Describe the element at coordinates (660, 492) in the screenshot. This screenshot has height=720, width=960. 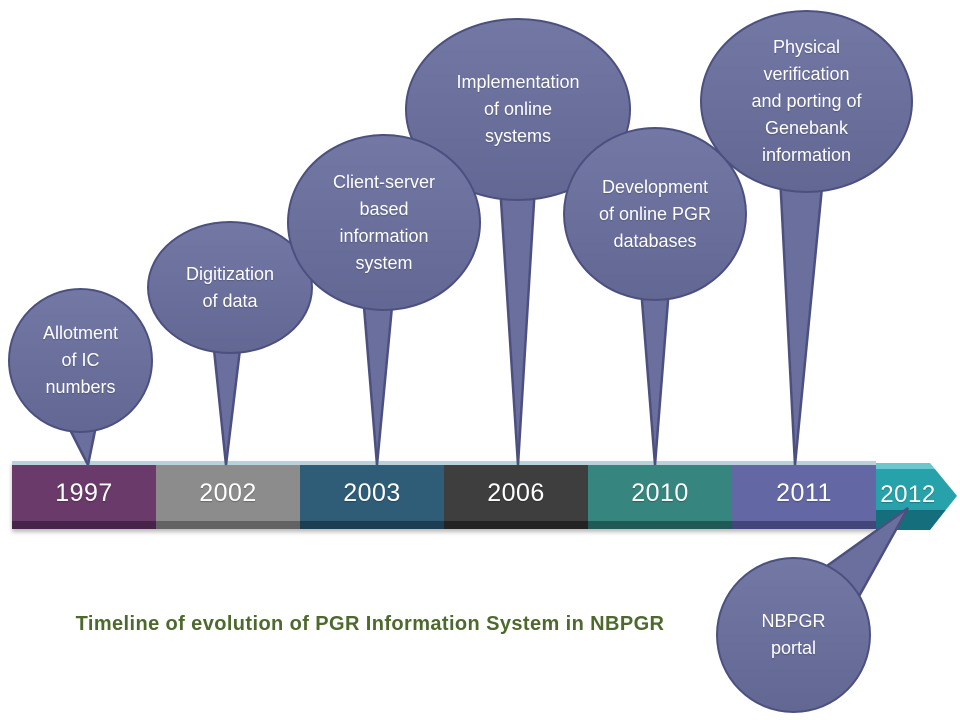
I see `year-label: 2010` at that location.